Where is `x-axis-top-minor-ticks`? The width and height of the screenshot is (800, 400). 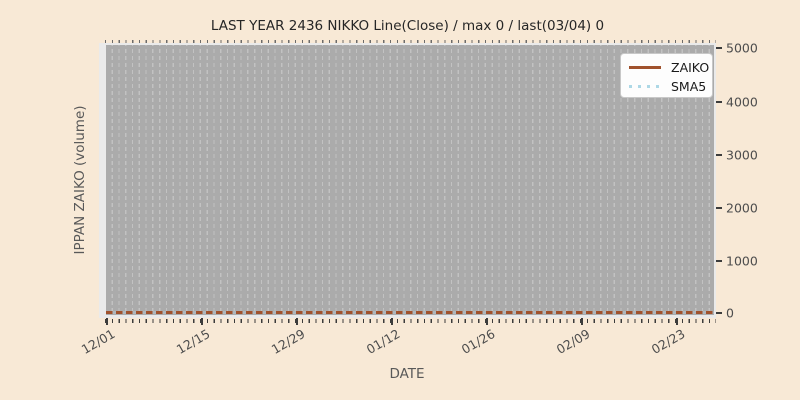
x-axis-top-minor-ticks is located at coordinates (410, 41).